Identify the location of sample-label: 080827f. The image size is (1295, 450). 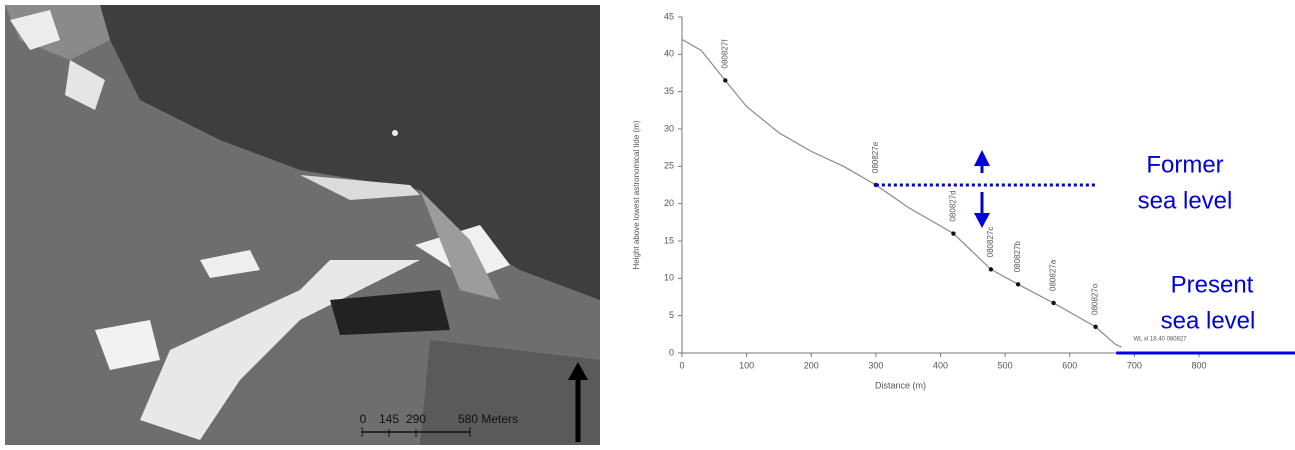
(724, 54).